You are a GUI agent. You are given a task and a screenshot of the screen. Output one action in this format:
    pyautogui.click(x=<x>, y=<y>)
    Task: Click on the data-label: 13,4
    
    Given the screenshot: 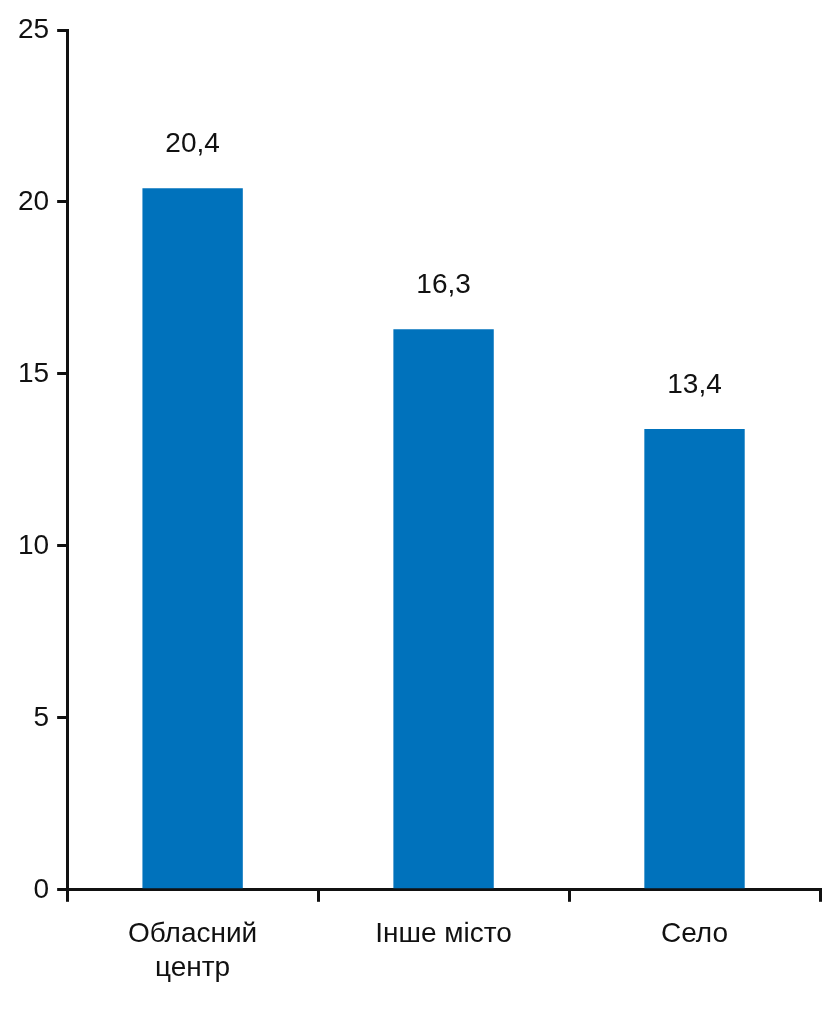 What is the action you would take?
    pyautogui.click(x=694, y=383)
    